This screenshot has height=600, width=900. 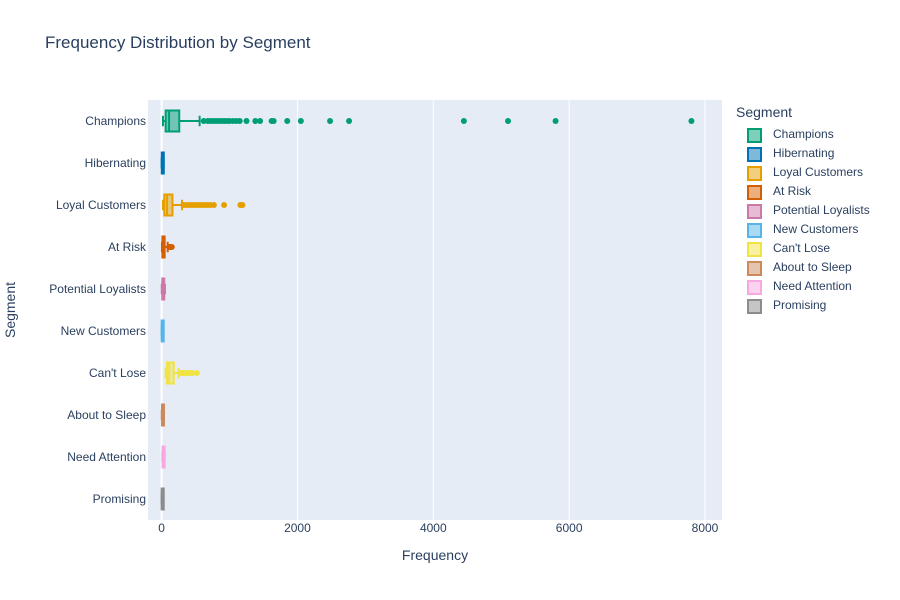 I want to click on legend-item: Can't Lose, so click(x=783, y=248).